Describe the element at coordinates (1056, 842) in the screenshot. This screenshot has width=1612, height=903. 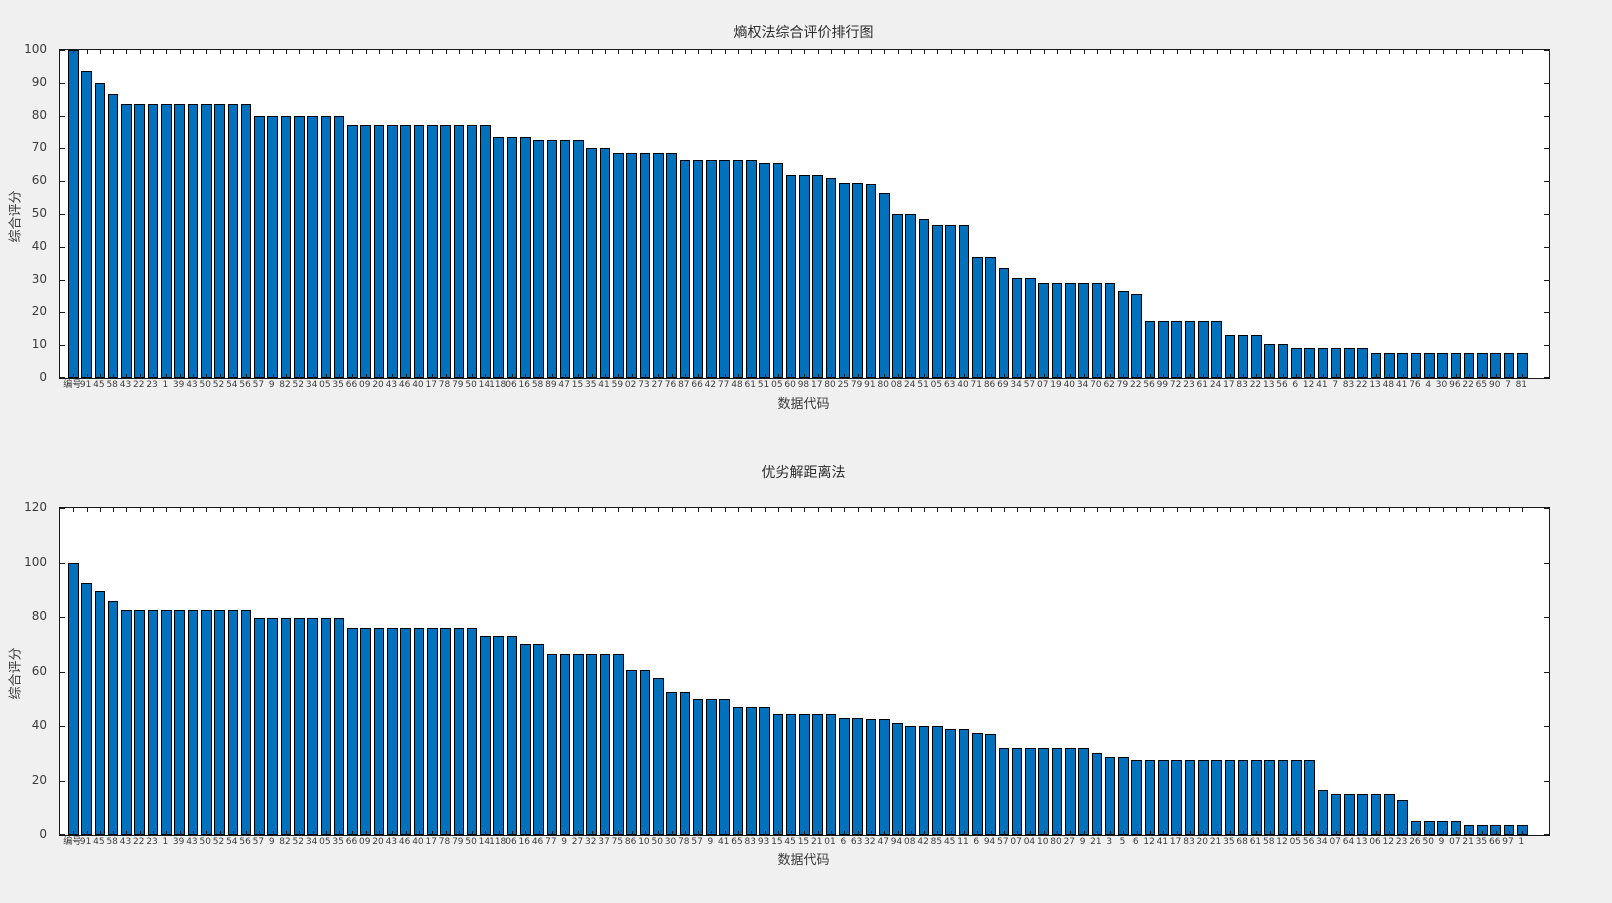
I see `x-tick-label: 80` at that location.